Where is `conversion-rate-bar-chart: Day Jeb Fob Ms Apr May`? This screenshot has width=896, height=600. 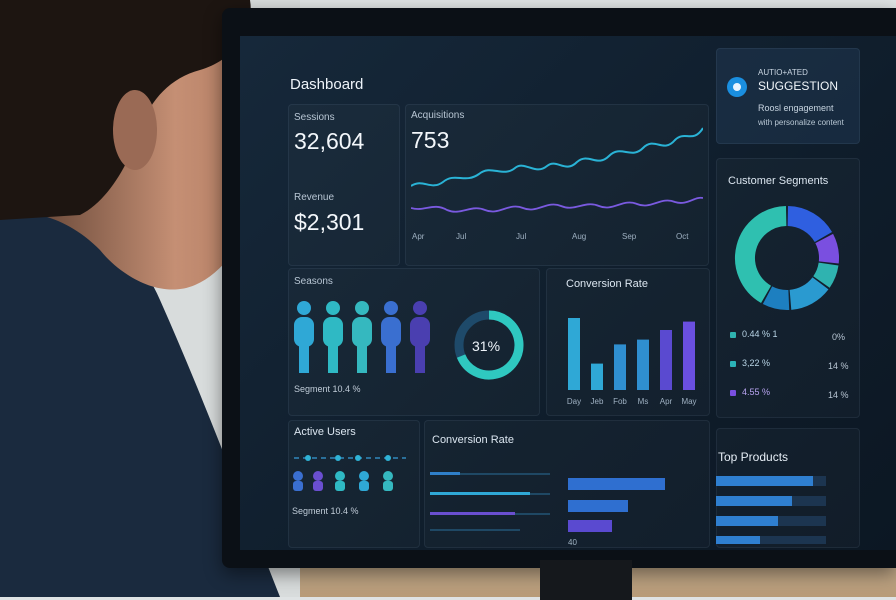
conversion-rate-bar-chart: Day Jeb Fob Ms Apr May is located at coordinates (632, 362).